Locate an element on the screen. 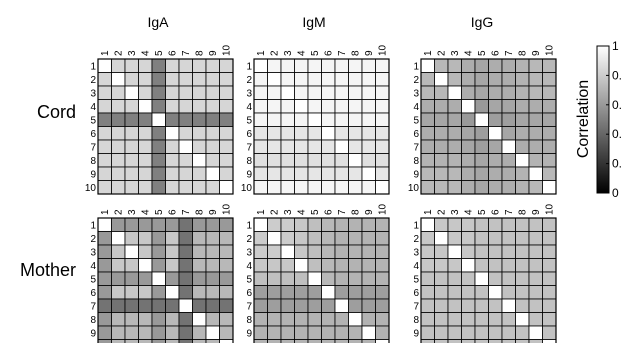 The height and width of the screenshot is (343, 623). row-tick-label: 4 is located at coordinates (416, 107).